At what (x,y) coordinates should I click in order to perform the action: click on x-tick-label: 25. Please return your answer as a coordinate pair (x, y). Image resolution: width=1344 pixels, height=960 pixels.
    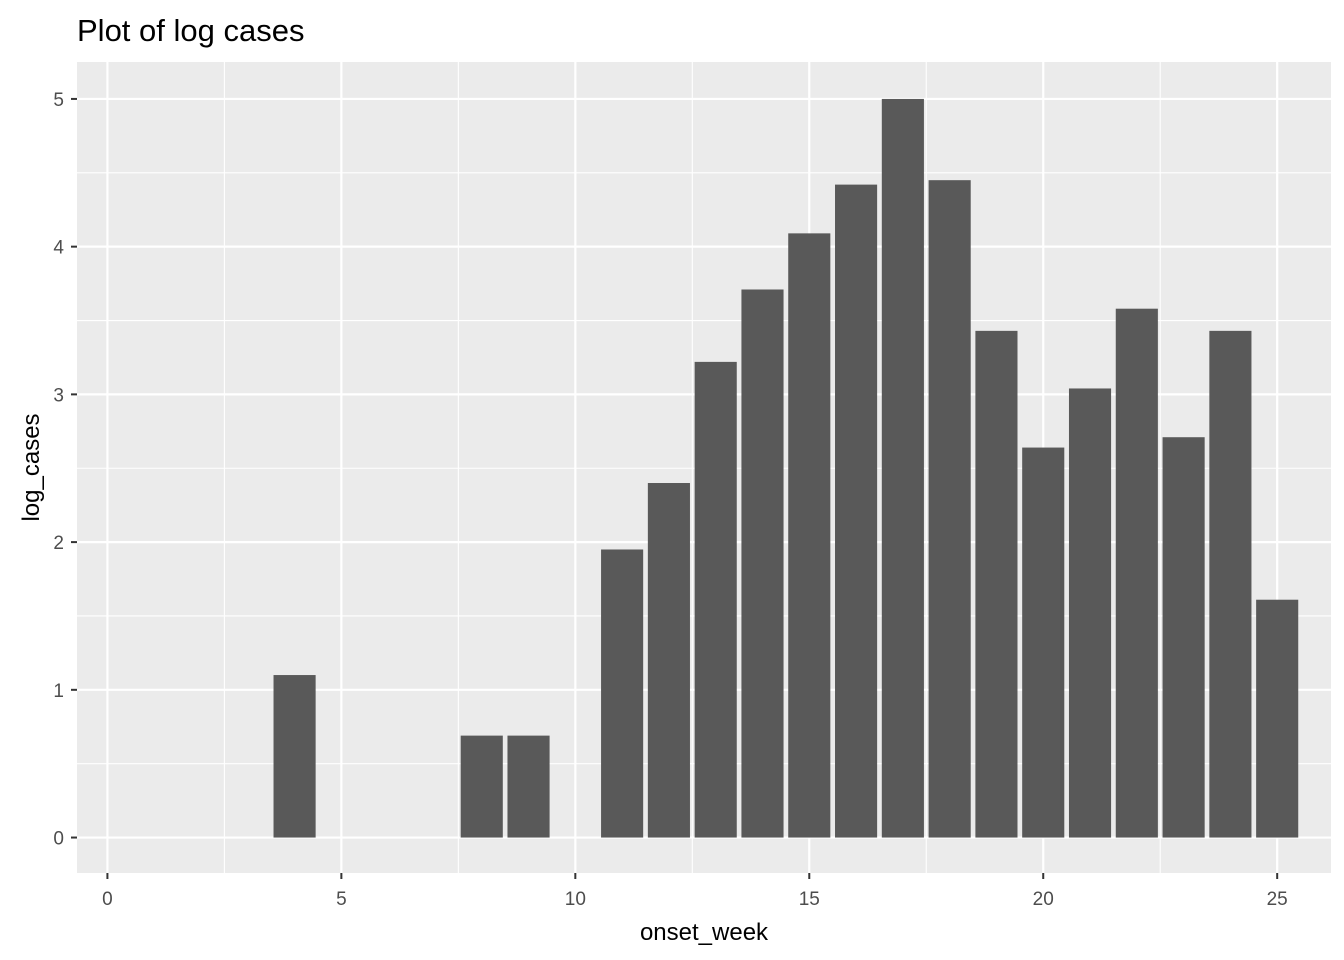
    Looking at the image, I should click on (1277, 899).